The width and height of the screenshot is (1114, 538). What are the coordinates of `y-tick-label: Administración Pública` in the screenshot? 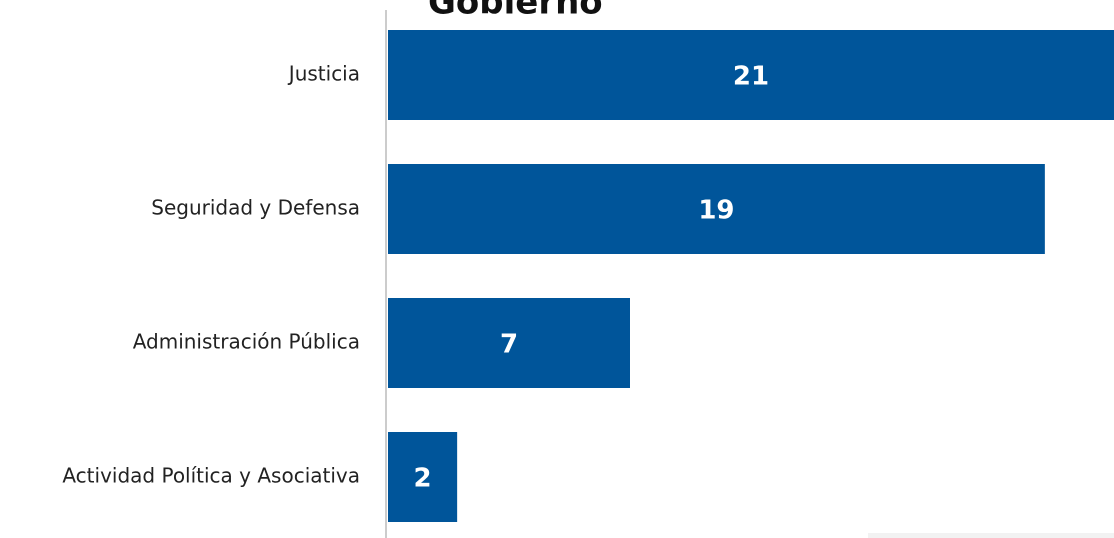 It's located at (246, 342).